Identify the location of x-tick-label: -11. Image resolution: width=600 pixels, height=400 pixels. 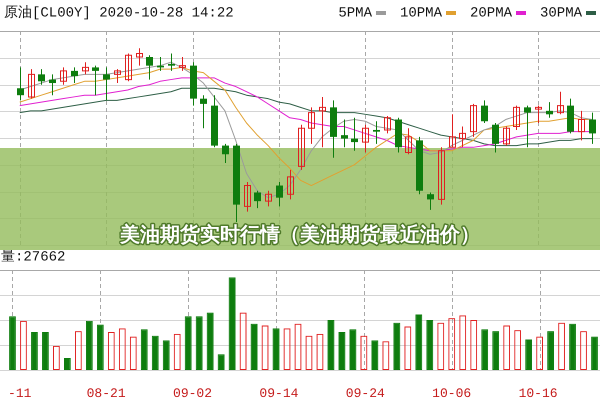
(20, 393).